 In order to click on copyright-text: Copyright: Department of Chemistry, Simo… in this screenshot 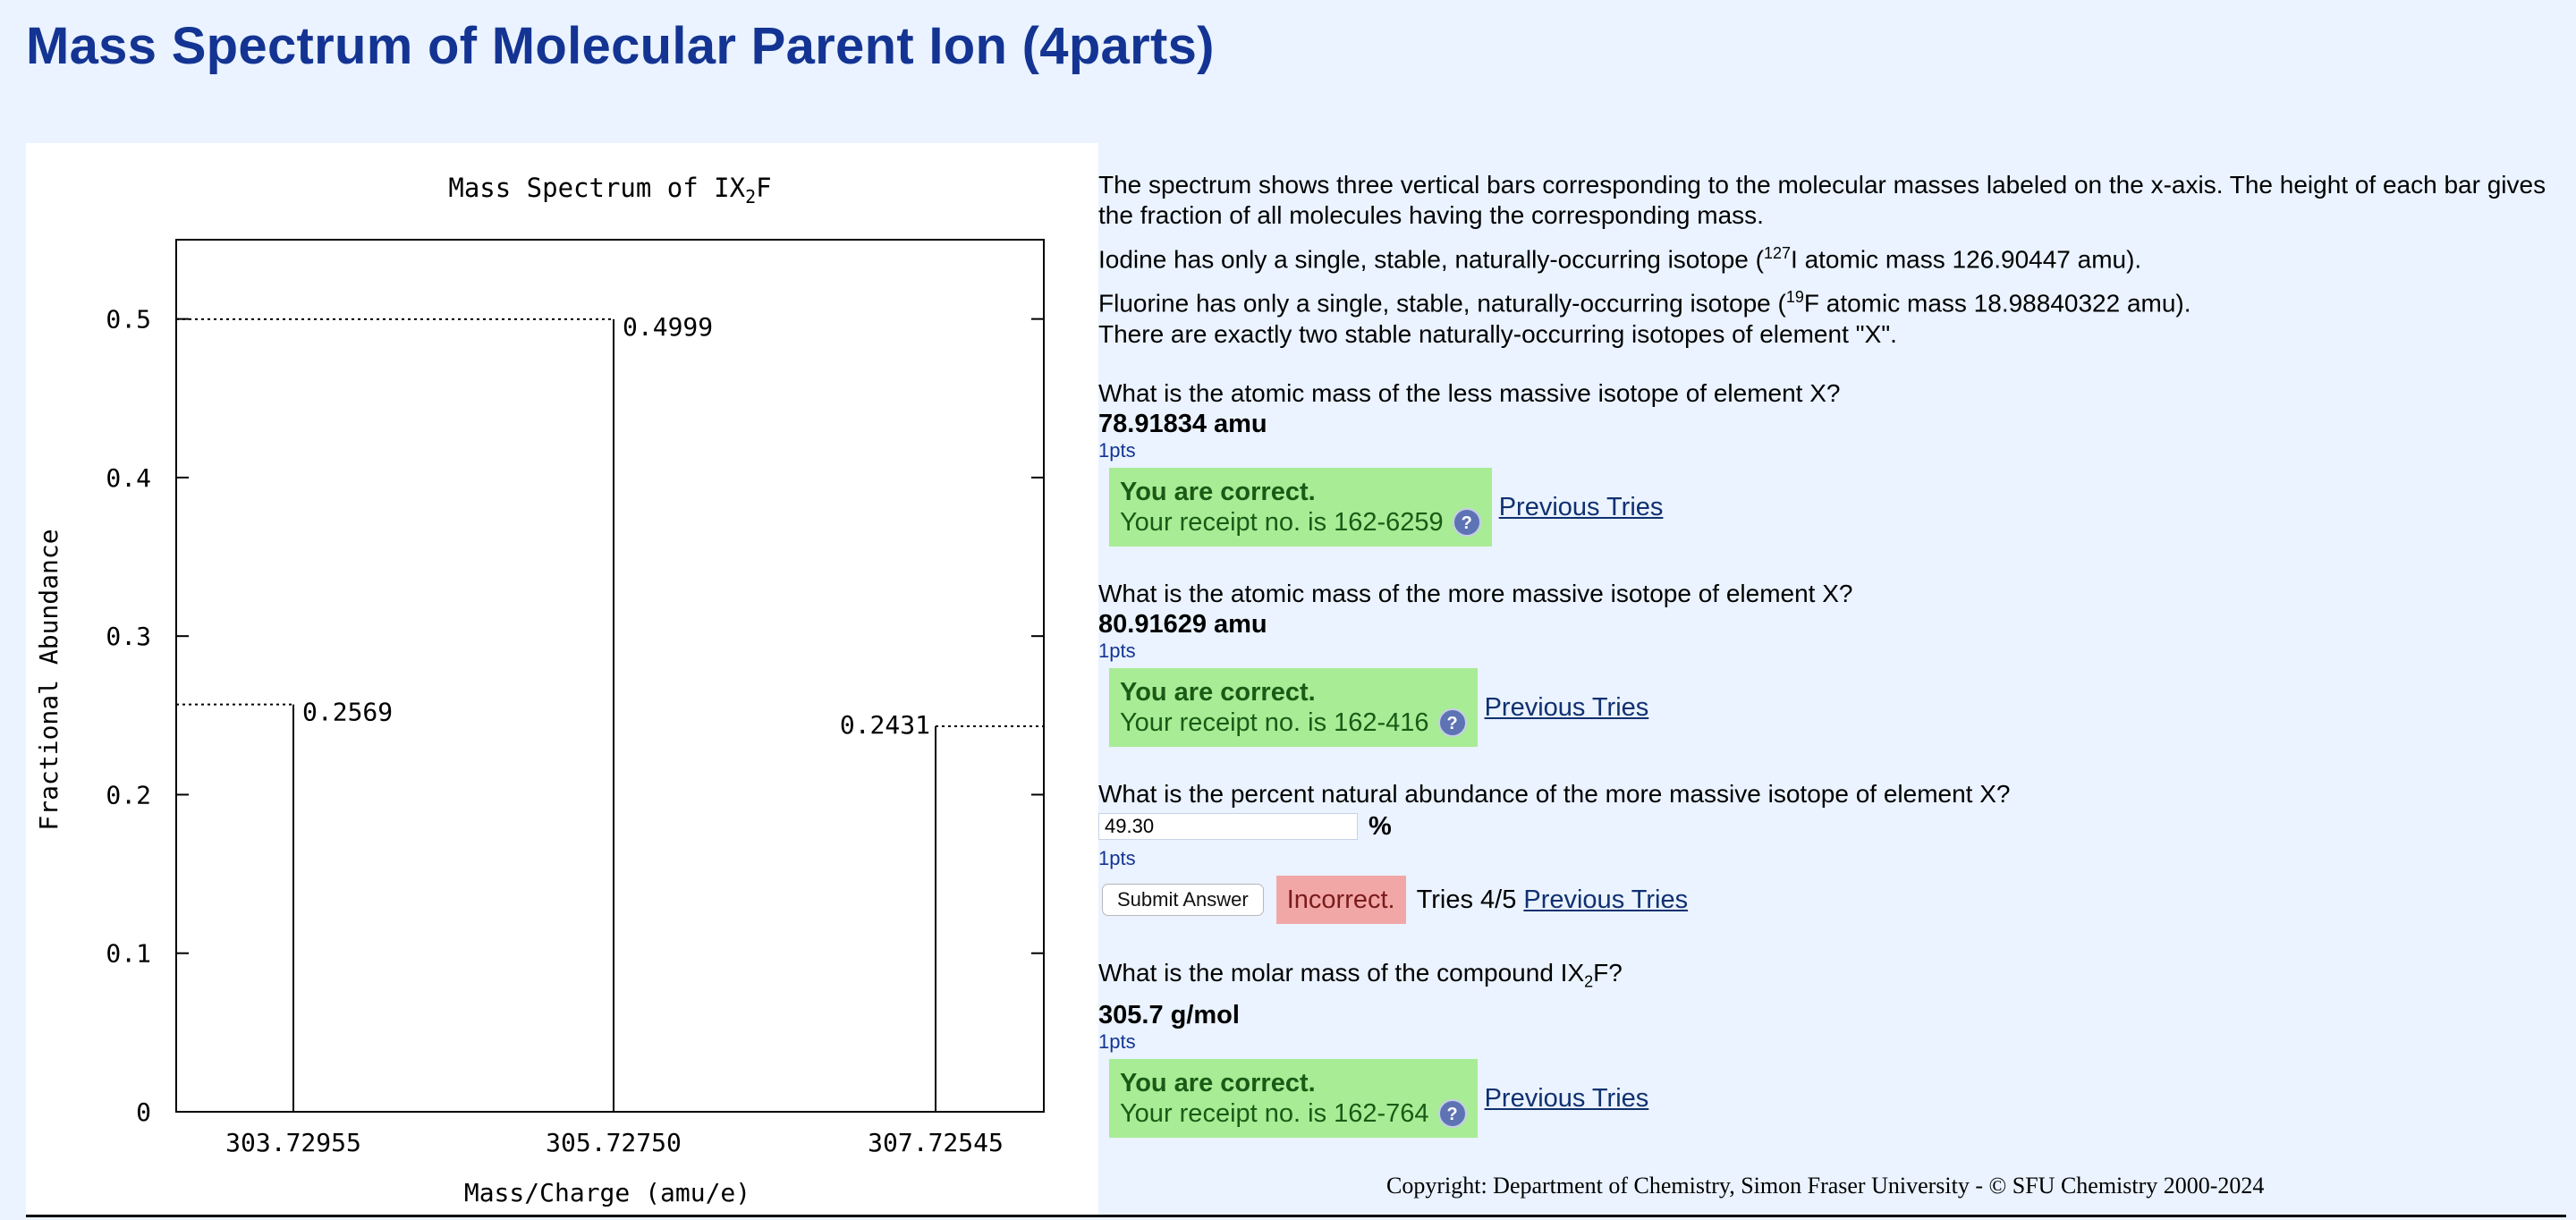, I will do `click(1825, 1186)`.